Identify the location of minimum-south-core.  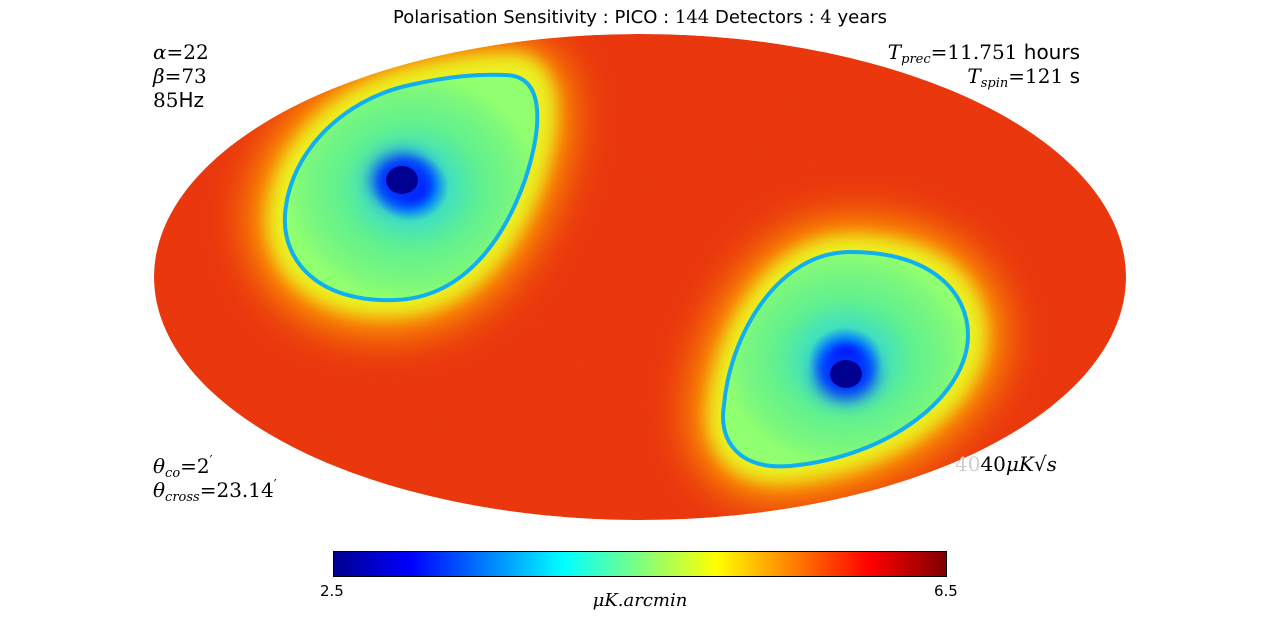
(846, 374).